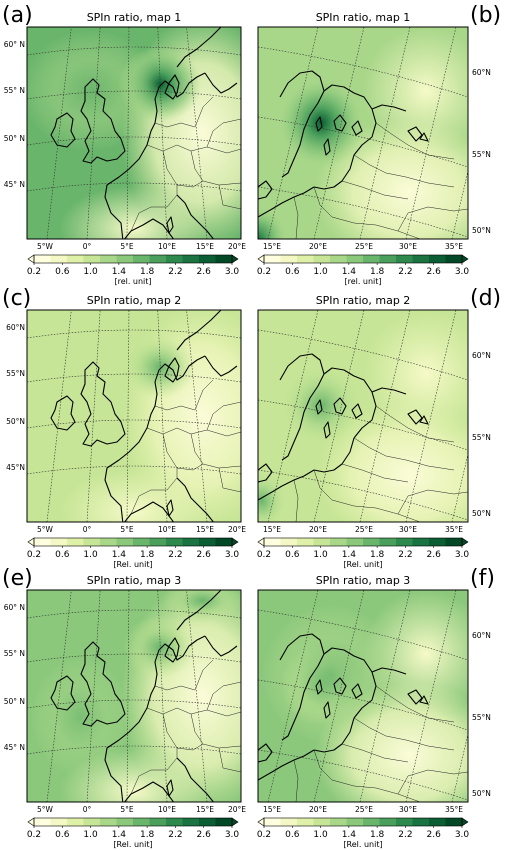 Image resolution: width=506 pixels, height=850 pixels. Describe the element at coordinates (237, 809) in the screenshot. I see `lon-label: 20°E` at that location.